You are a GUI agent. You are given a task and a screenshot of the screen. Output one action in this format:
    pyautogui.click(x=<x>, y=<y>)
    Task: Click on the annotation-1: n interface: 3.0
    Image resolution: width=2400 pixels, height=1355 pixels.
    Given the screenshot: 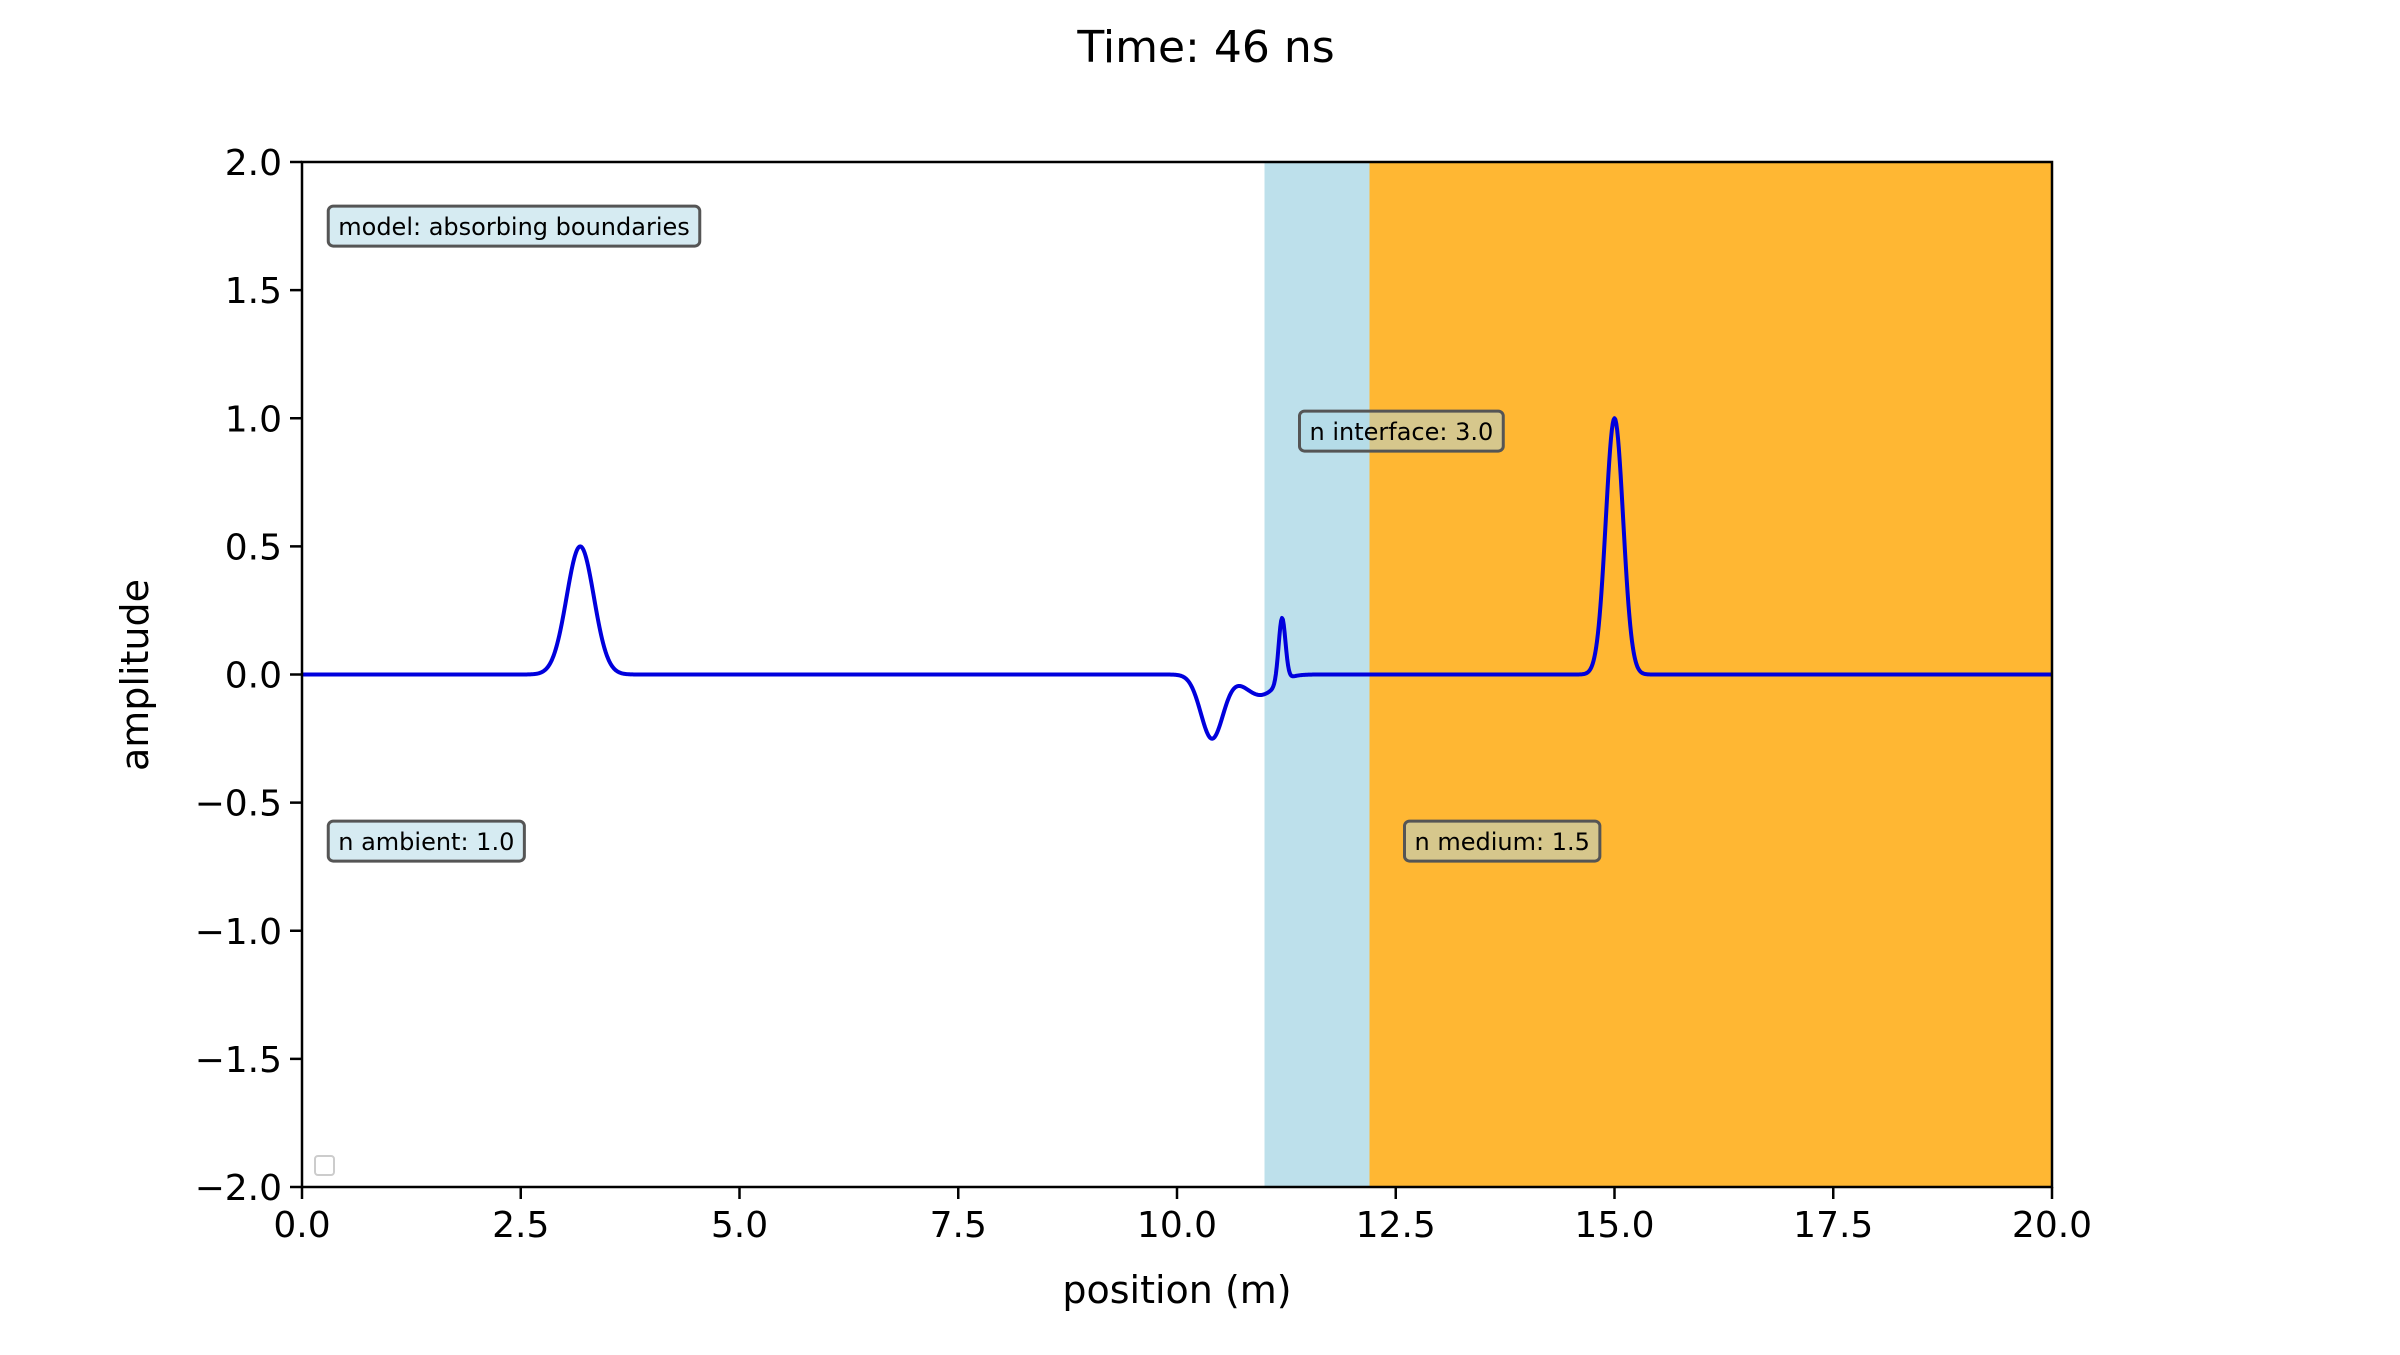 What is the action you would take?
    pyautogui.click(x=1401, y=431)
    